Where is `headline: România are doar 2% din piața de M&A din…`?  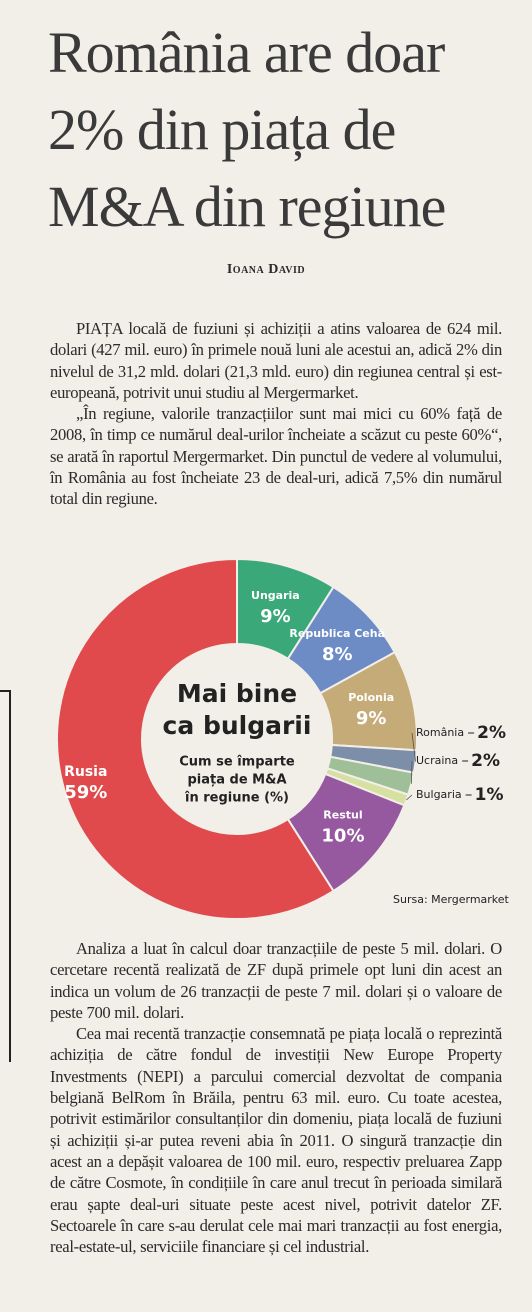 headline: România are doar 2% din piața de M&A din… is located at coordinates (247, 129).